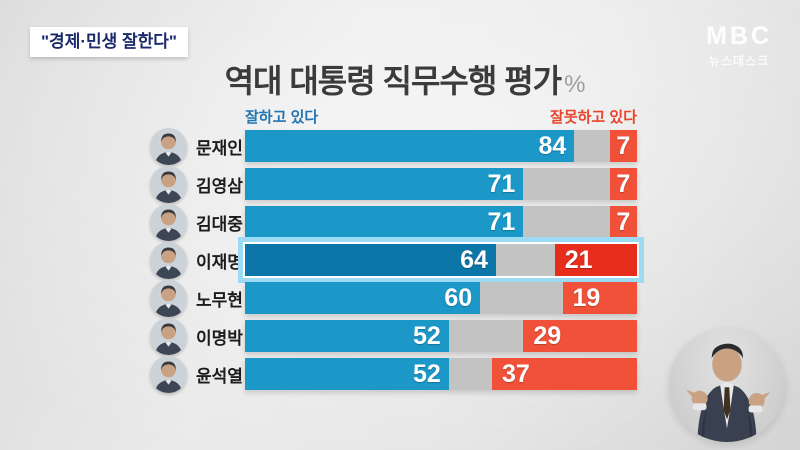  Describe the element at coordinates (282, 117) in the screenshot. I see `legend-positive-label: 잘하고 있다` at that location.